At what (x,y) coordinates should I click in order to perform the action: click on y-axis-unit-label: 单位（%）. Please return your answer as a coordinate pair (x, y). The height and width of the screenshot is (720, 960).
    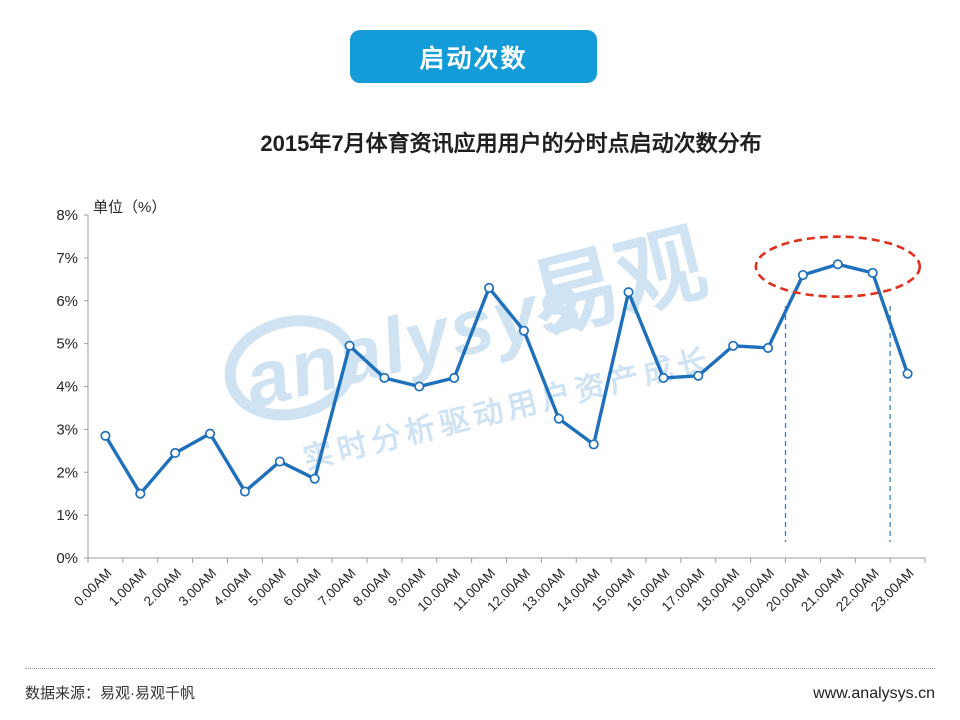
    Looking at the image, I should click on (130, 207).